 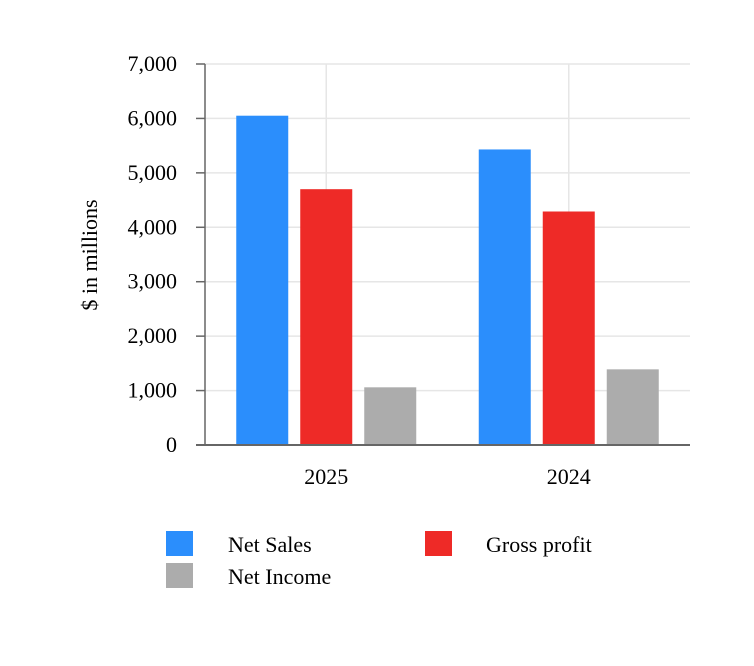 I want to click on legend-label-net-income: Net Income, so click(x=279, y=576).